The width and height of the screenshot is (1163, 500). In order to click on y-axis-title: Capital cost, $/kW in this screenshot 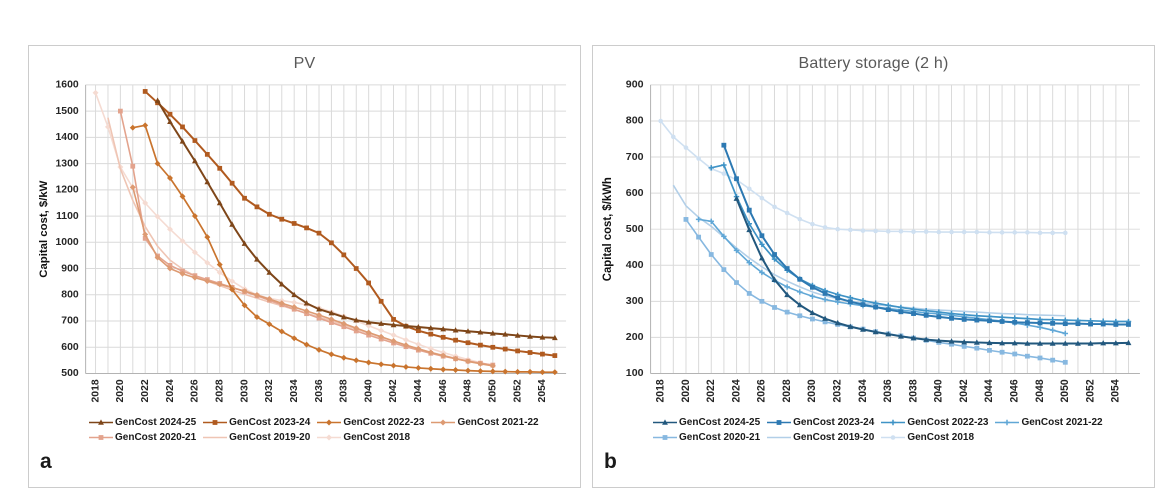, I will do `click(44, 228)`.